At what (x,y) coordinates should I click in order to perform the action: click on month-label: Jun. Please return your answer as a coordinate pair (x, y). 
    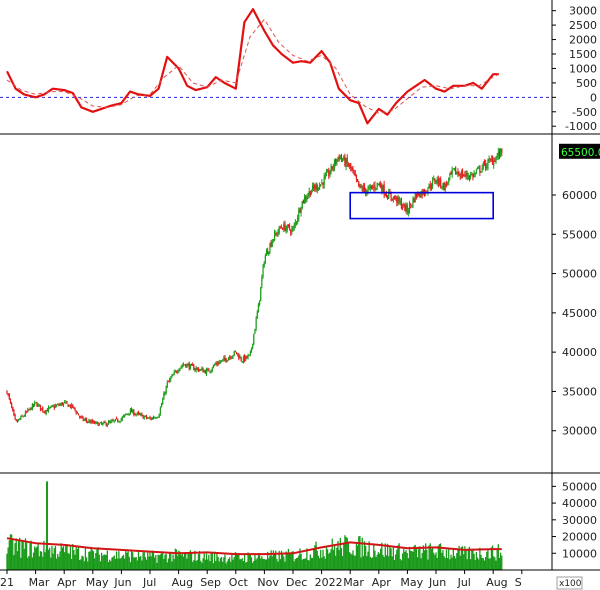
    Looking at the image, I should click on (437, 582).